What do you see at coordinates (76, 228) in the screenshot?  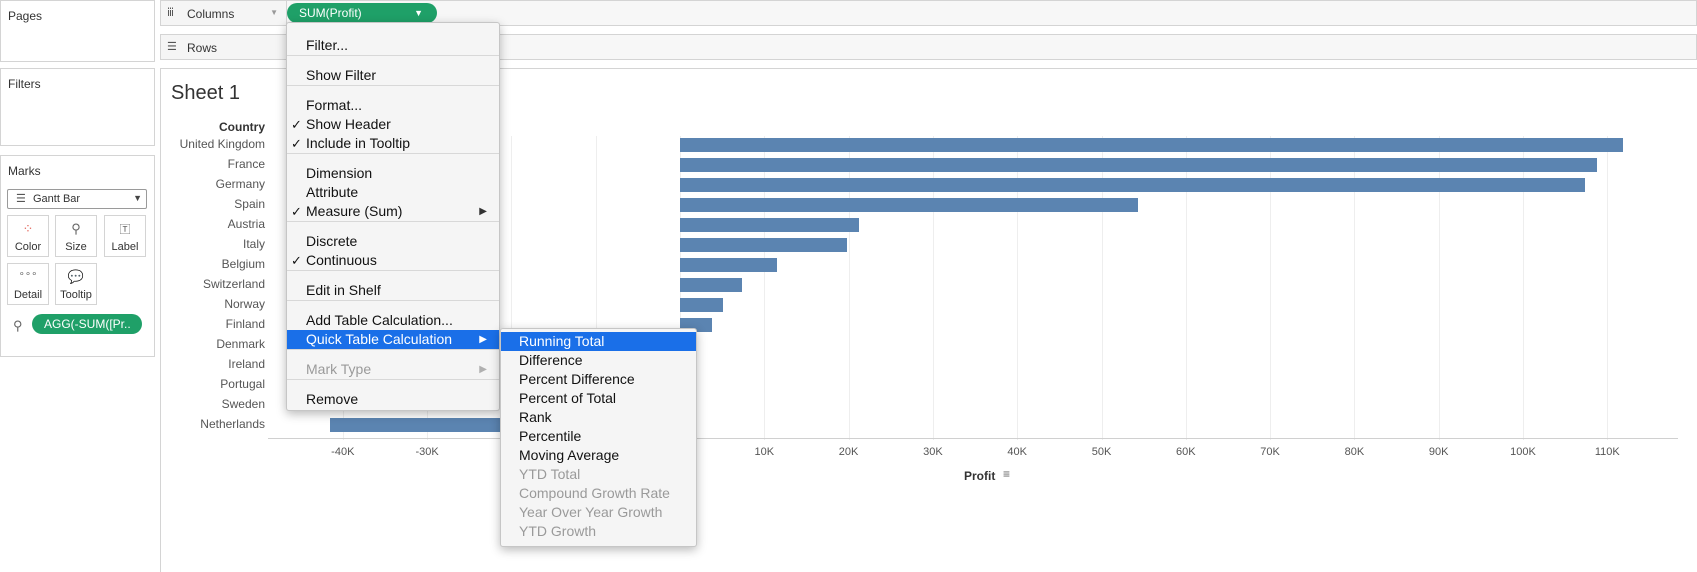 I see `size-icon: ⚲` at bounding box center [76, 228].